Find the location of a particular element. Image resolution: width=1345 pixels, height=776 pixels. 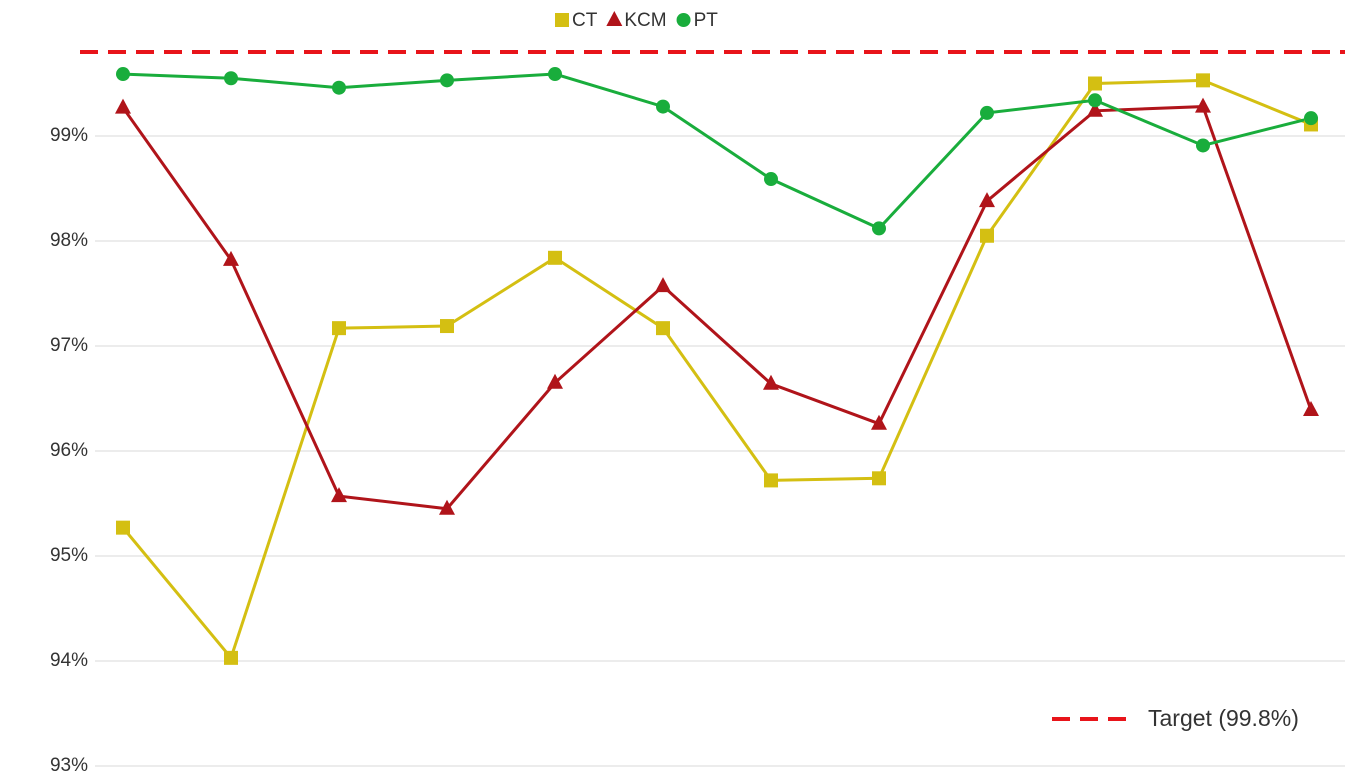

y-tick-label: 94% is located at coordinates (69, 660).